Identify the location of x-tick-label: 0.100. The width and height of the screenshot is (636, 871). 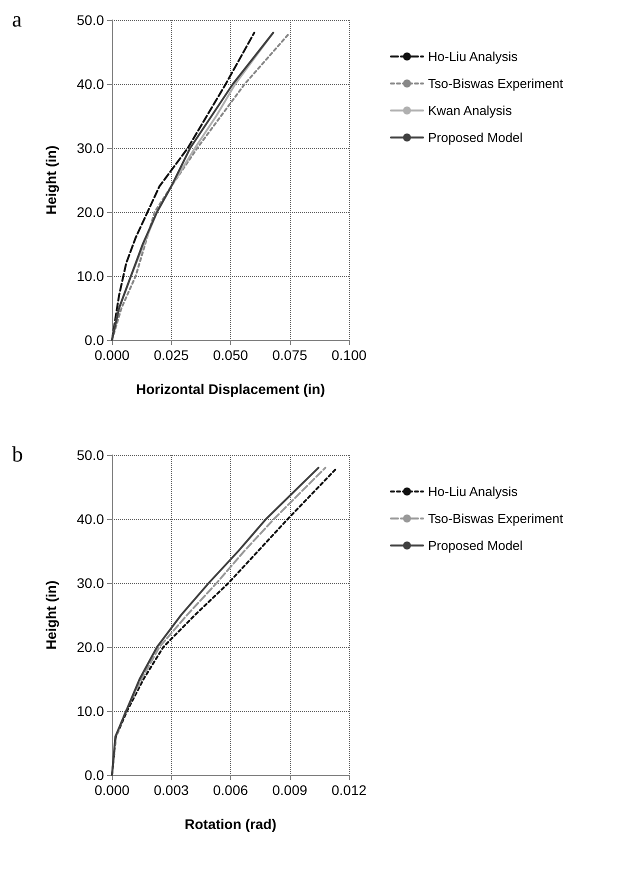
(349, 355).